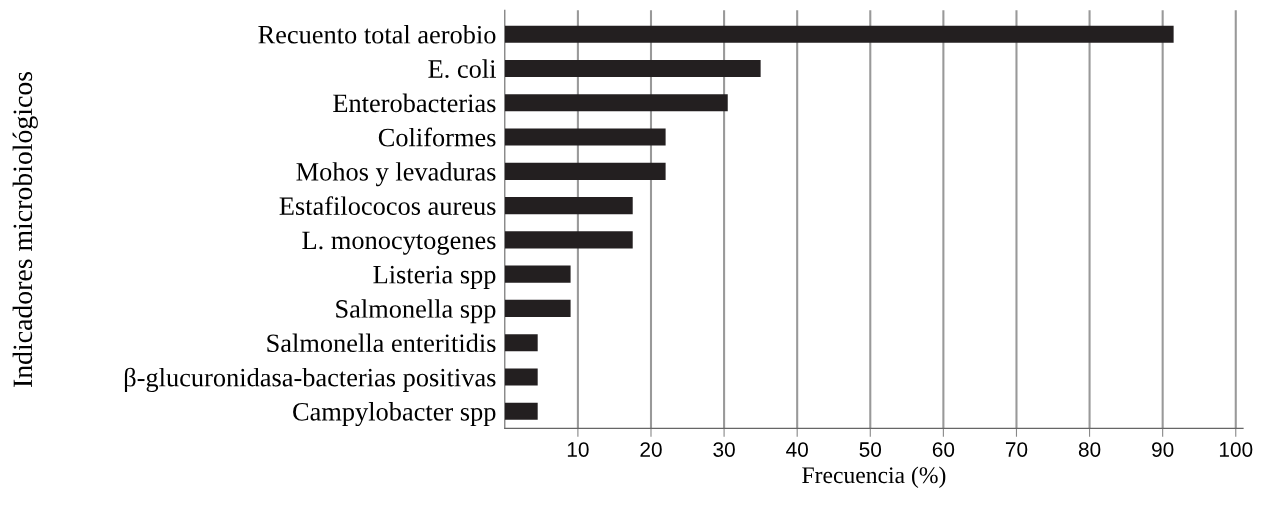  I want to click on x-tick-label: 60, so click(943, 449).